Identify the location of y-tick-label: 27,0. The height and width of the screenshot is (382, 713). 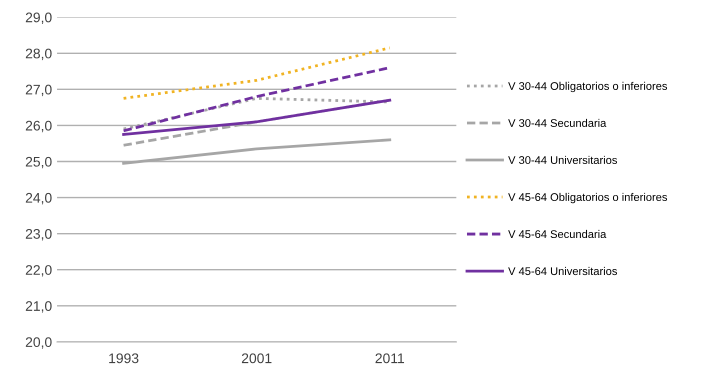
(39, 90).